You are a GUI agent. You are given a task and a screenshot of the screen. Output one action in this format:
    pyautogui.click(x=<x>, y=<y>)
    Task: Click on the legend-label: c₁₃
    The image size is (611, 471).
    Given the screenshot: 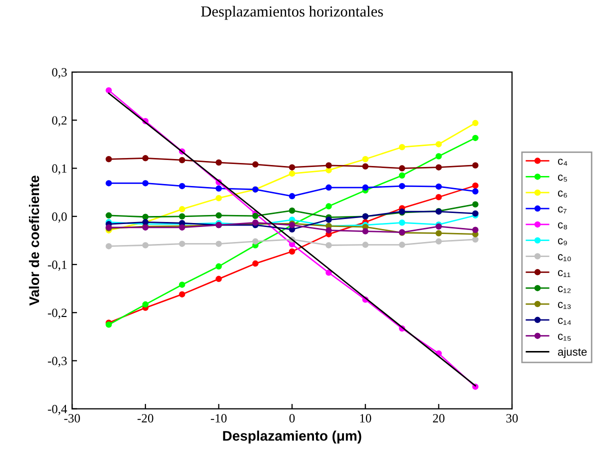 What is the action you would take?
    pyautogui.click(x=564, y=305)
    